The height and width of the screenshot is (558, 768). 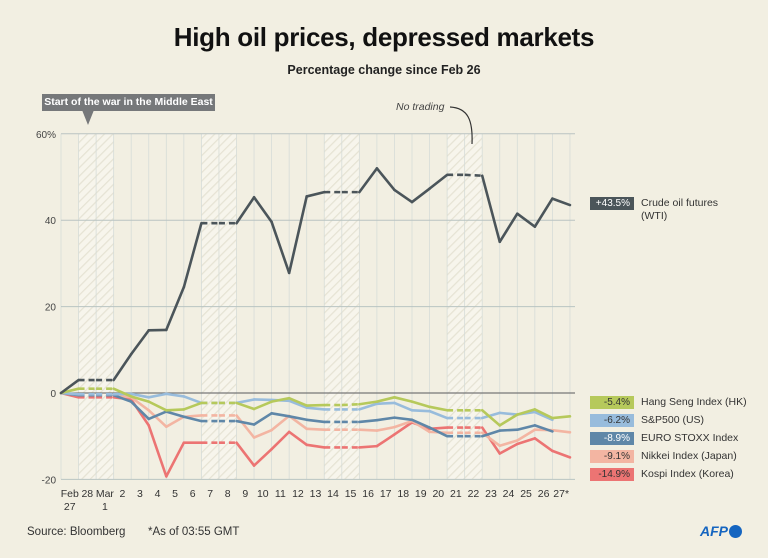 I want to click on no-trading-arrow, so click(x=461, y=125).